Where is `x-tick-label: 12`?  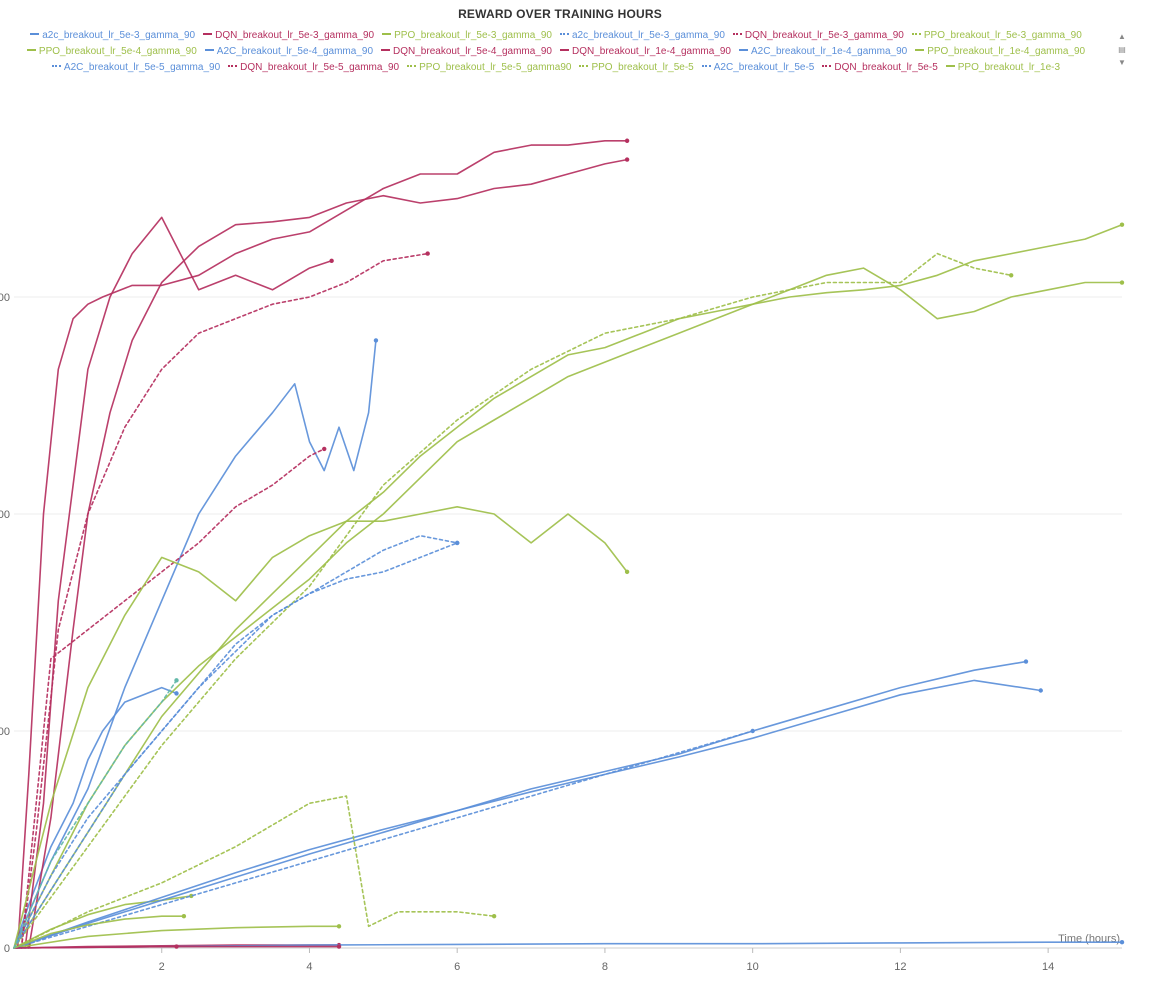
x-tick-label: 12 is located at coordinates (900, 967).